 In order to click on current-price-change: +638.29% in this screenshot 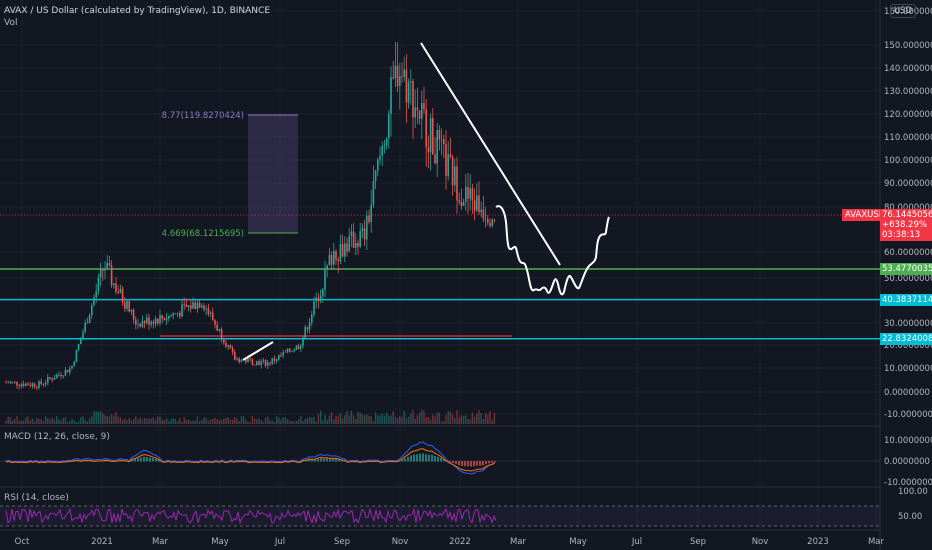, I will do `click(904, 225)`.